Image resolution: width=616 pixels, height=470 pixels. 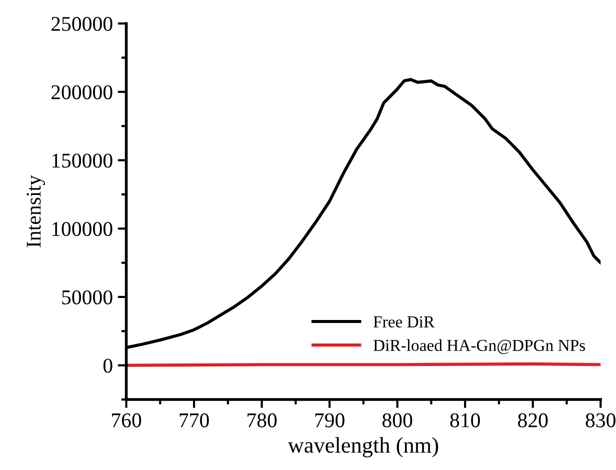 What do you see at coordinates (262, 420) in the screenshot?
I see `x-tick-label: 780` at bounding box center [262, 420].